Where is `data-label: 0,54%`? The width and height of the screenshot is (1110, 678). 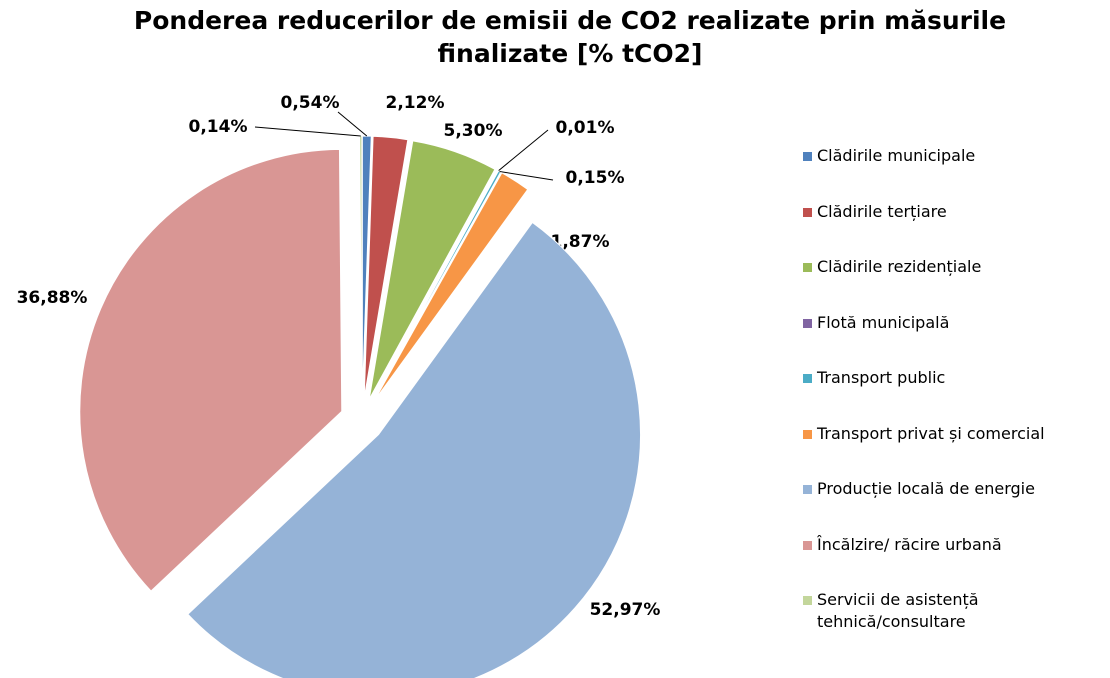
data-label: 0,54% is located at coordinates (310, 103).